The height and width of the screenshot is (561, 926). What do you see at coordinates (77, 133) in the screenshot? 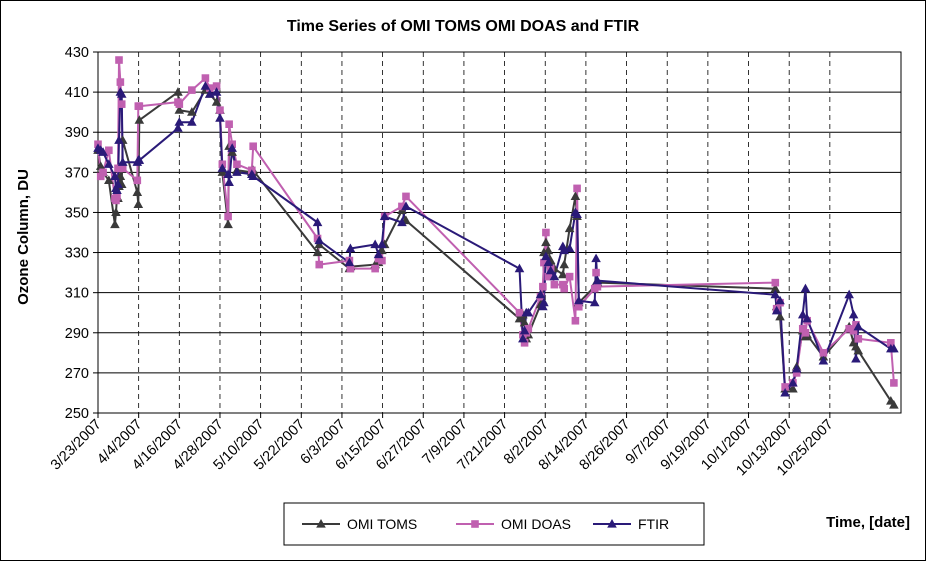
I see `y-tick-label: 390` at bounding box center [77, 133].